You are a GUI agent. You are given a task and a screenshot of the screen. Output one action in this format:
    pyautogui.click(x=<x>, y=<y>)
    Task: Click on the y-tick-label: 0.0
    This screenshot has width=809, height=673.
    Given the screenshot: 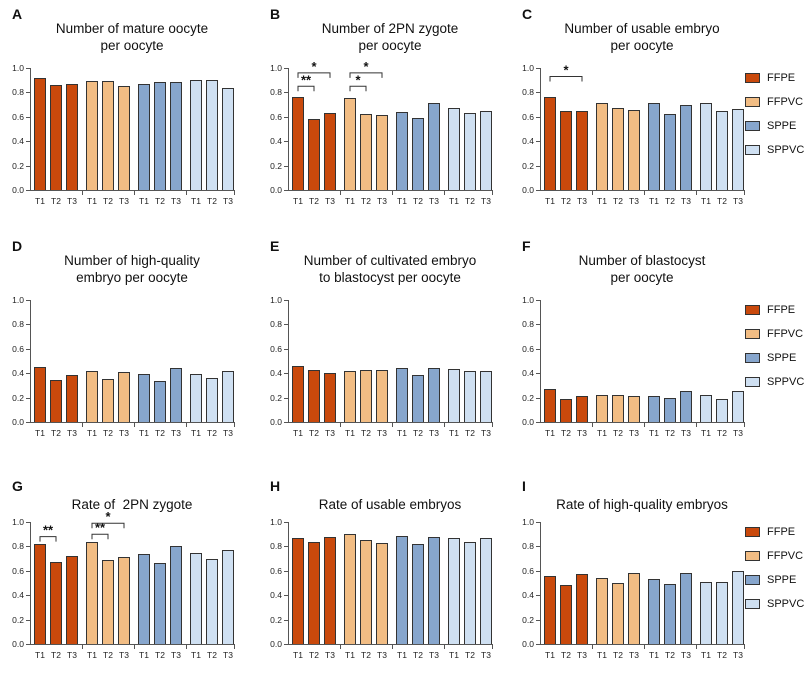 What is the action you would take?
    pyautogui.click(x=18, y=644)
    